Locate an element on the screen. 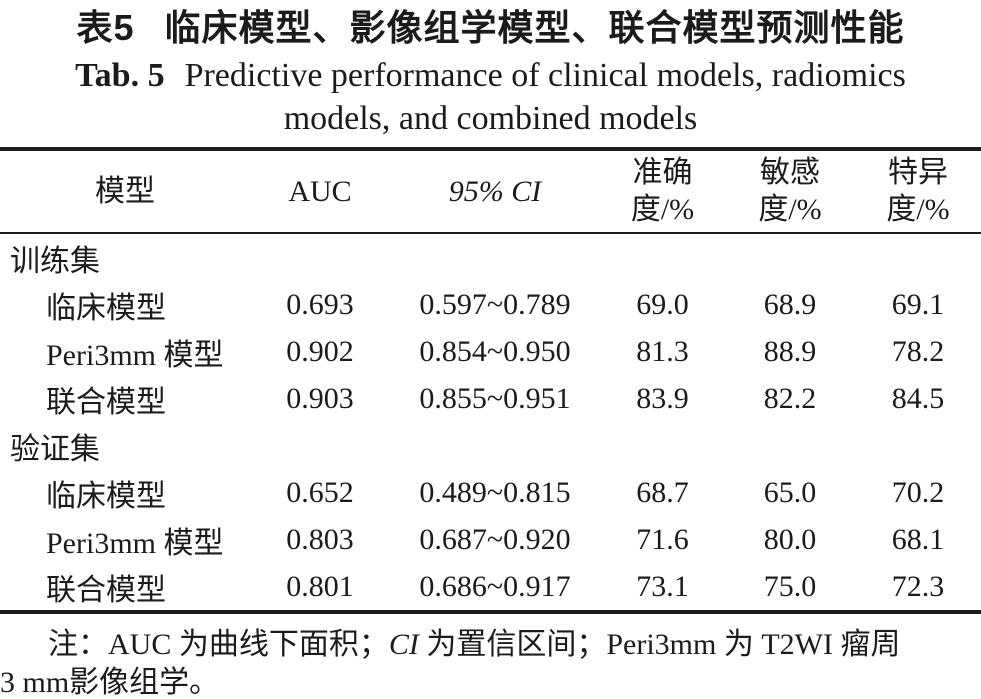  cell-sensitivity: 82.2 is located at coordinates (790, 398).